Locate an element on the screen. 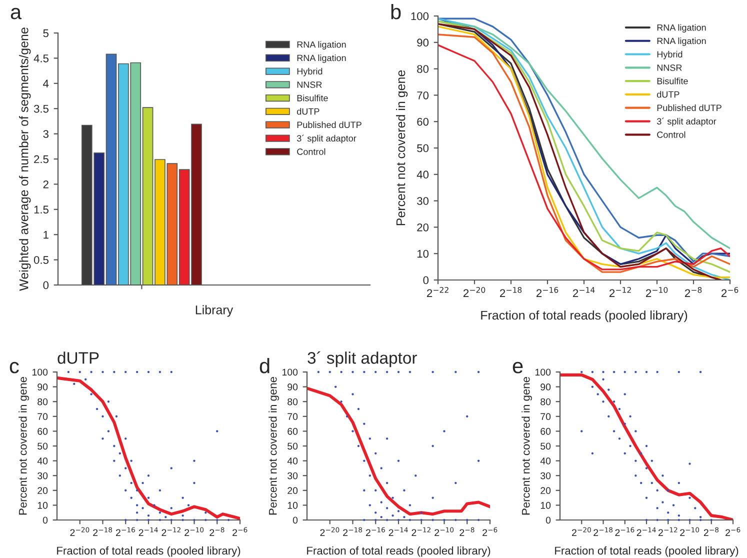 This screenshot has height=558, width=747. text: b is located at coordinates (396, 12).